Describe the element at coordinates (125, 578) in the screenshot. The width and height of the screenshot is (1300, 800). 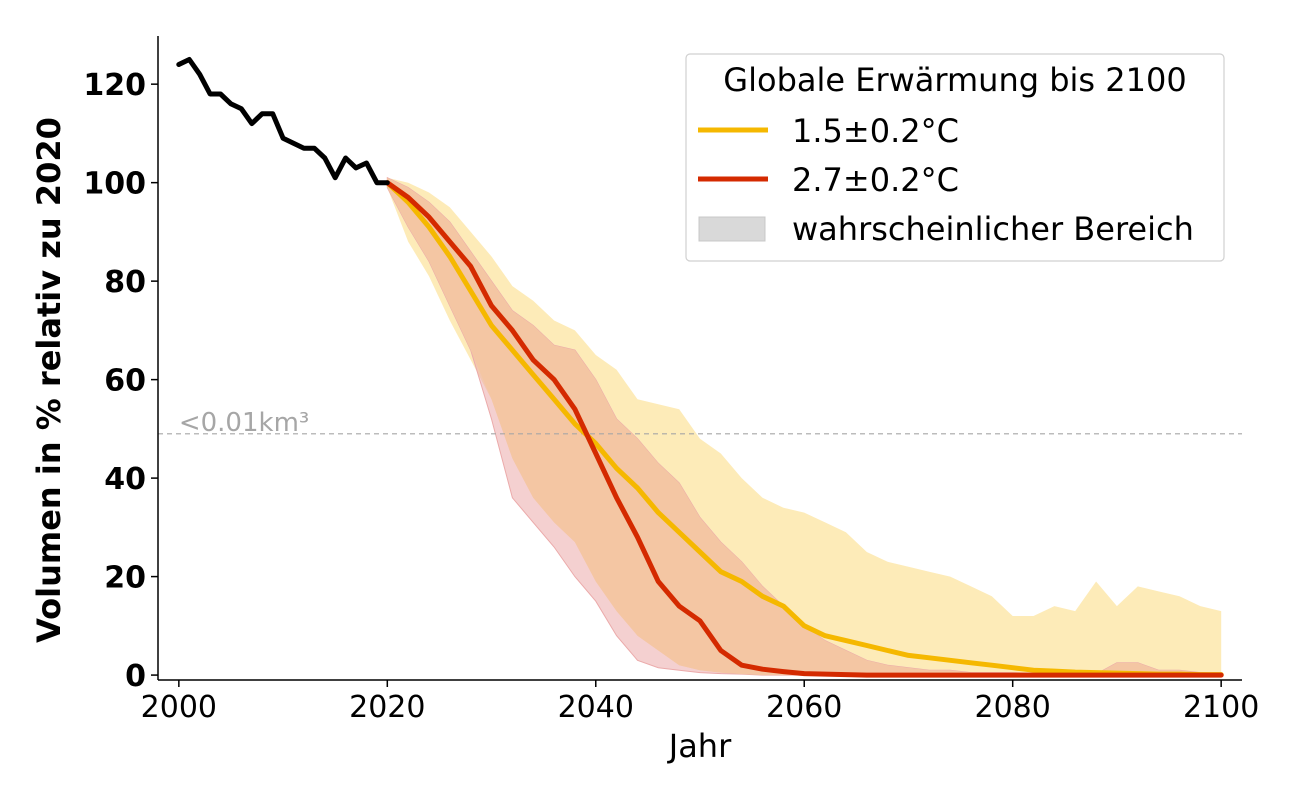
I see `y-tick-label: 20` at that location.